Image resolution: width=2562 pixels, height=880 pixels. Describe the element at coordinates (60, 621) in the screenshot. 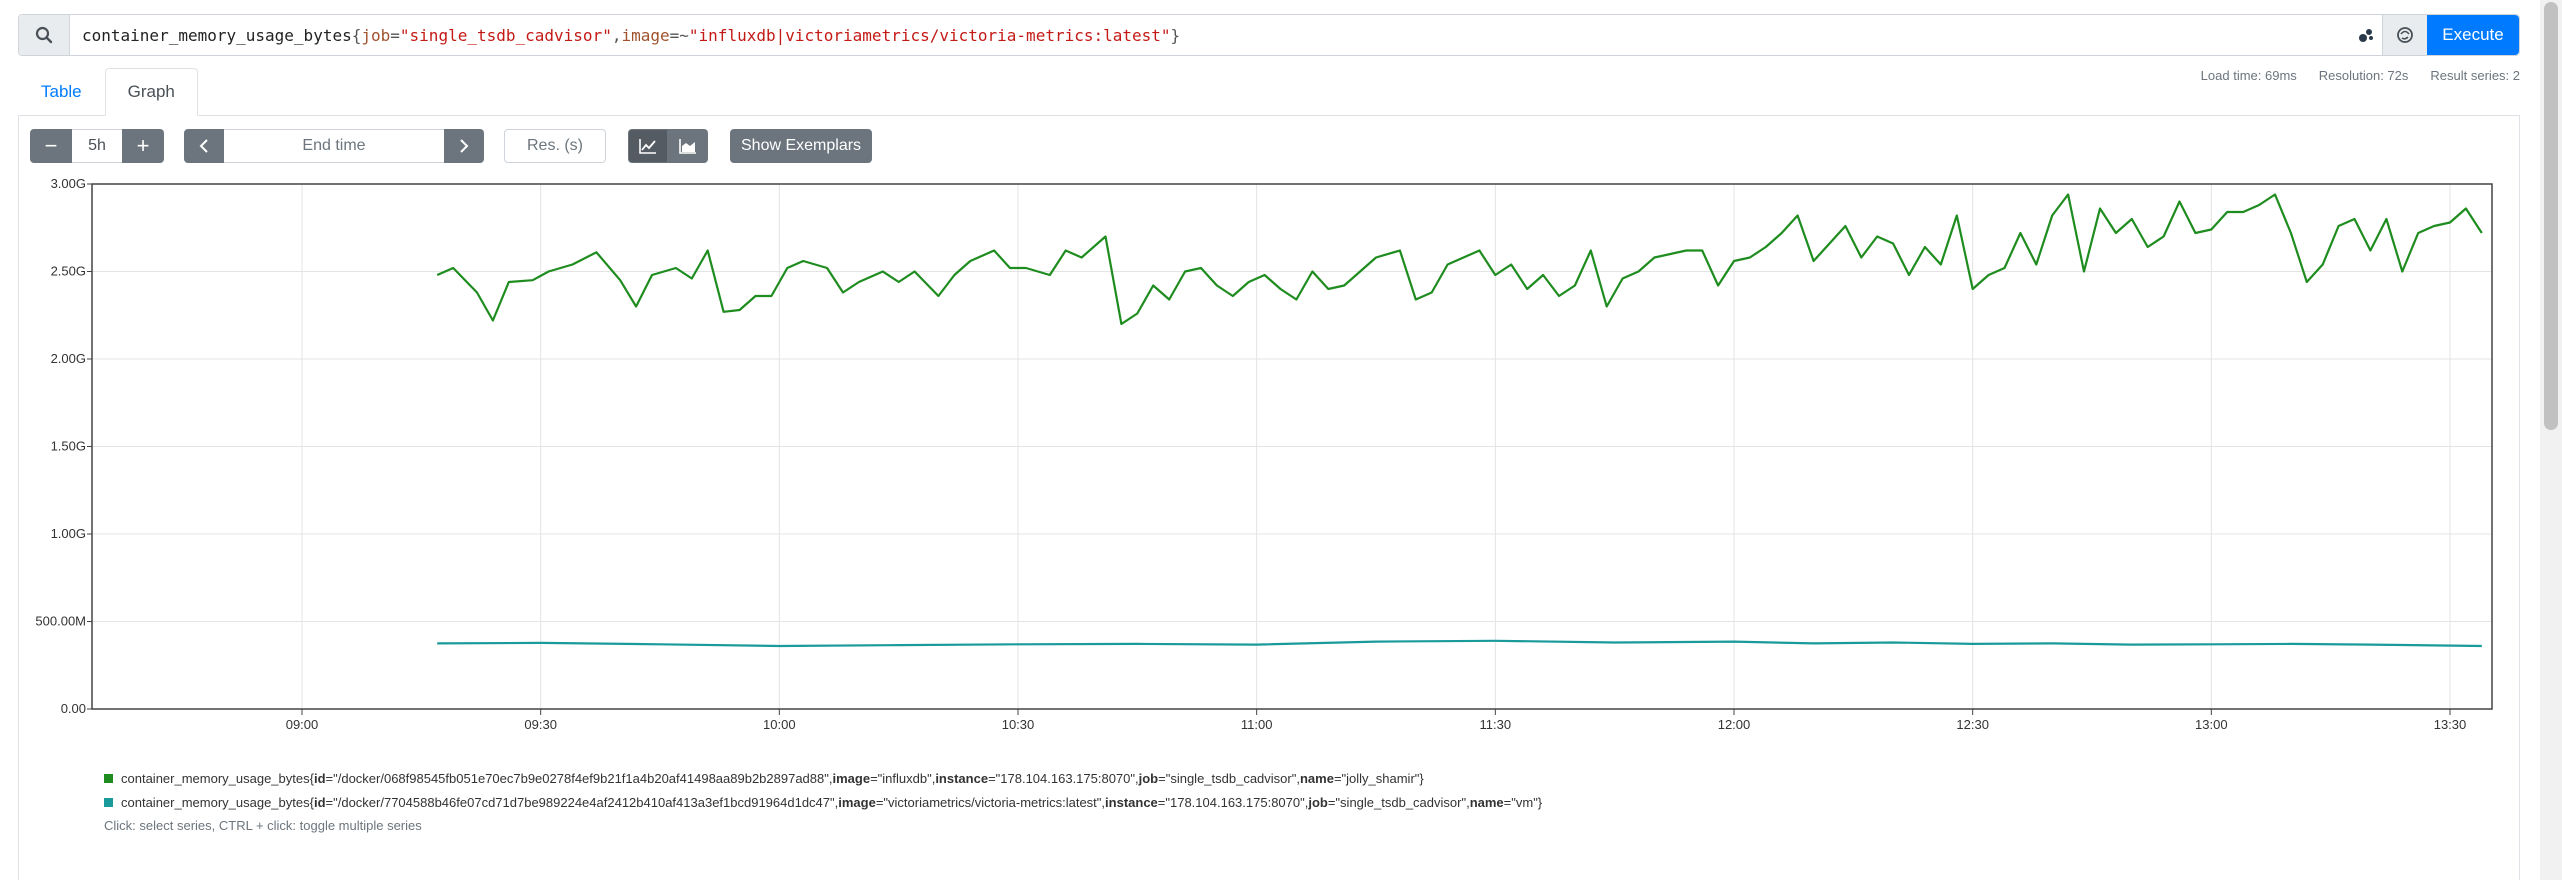

I see `y-tick-label: 500.00M` at that location.